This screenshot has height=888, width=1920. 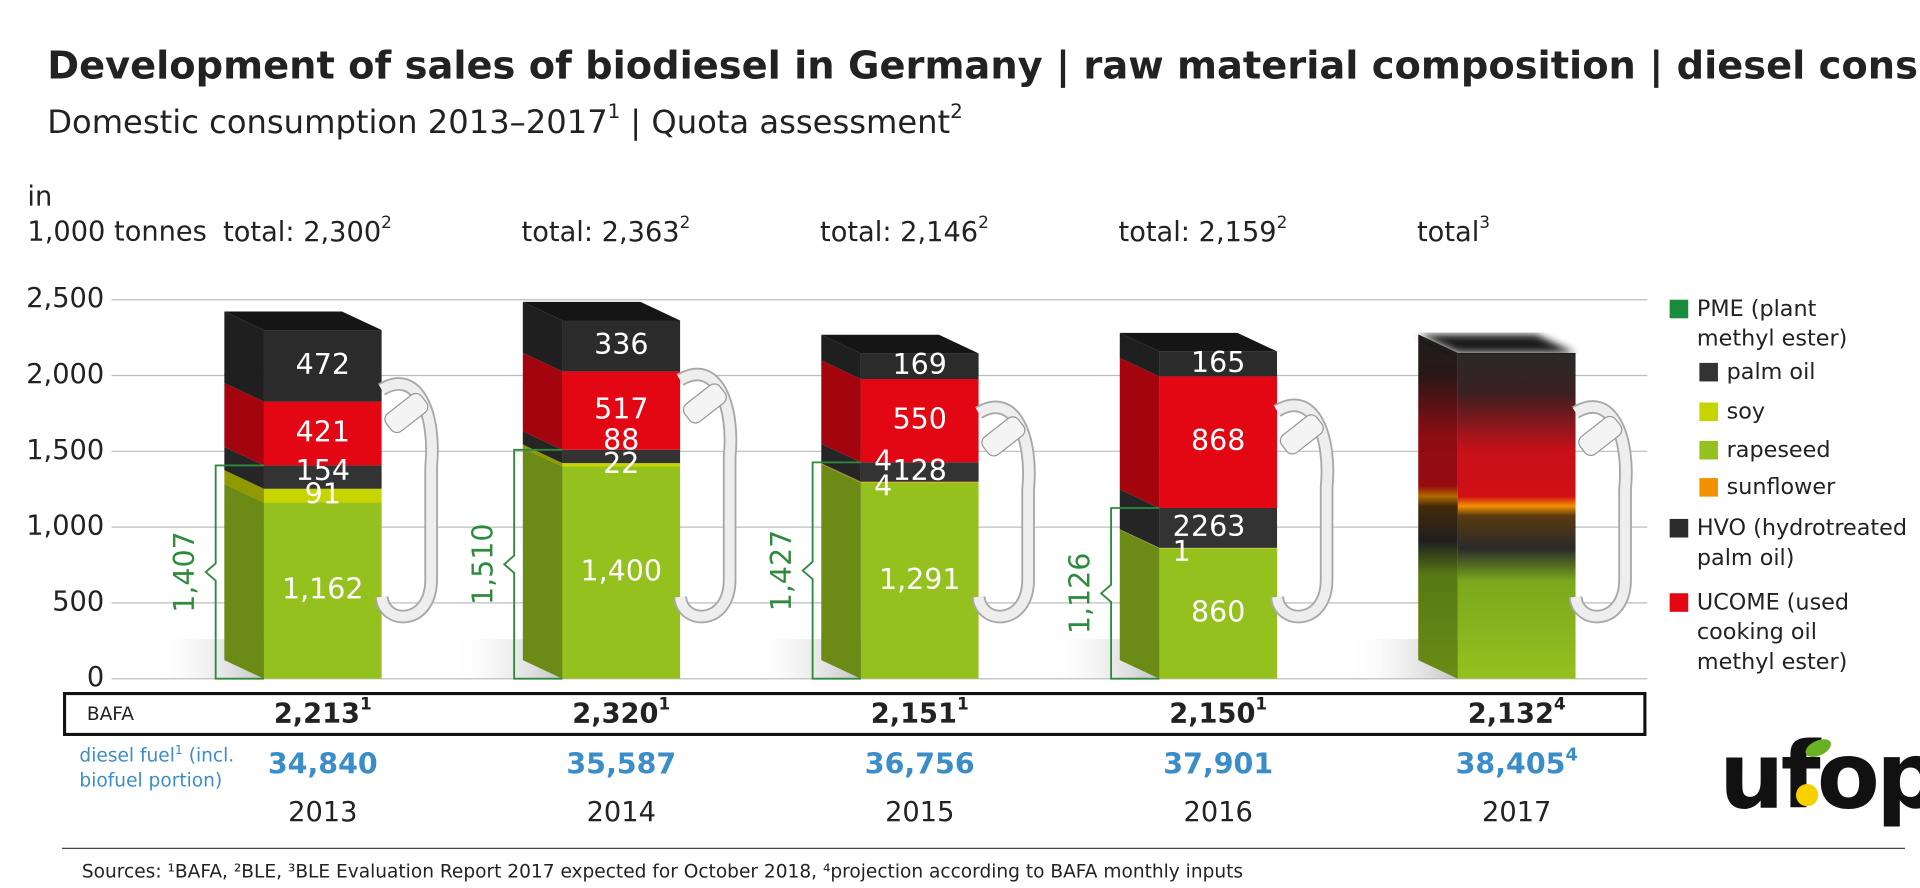 I want to click on value-label: 128, so click(x=920, y=470).